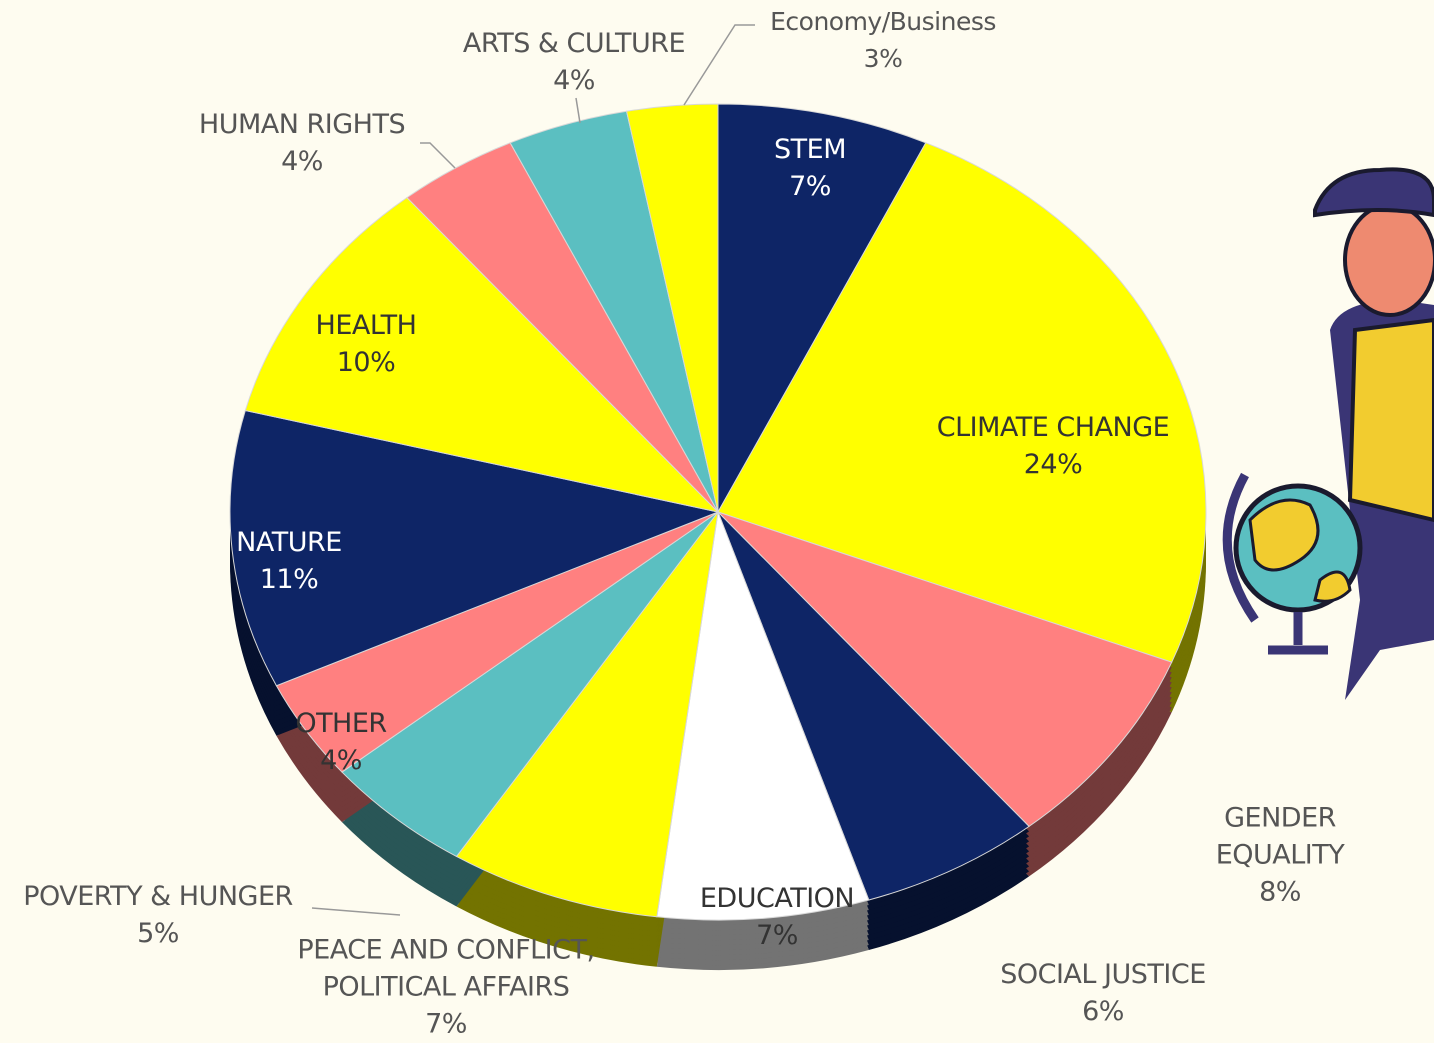 This screenshot has width=1434, height=1043. I want to click on globe-land, so click(1300, 550).